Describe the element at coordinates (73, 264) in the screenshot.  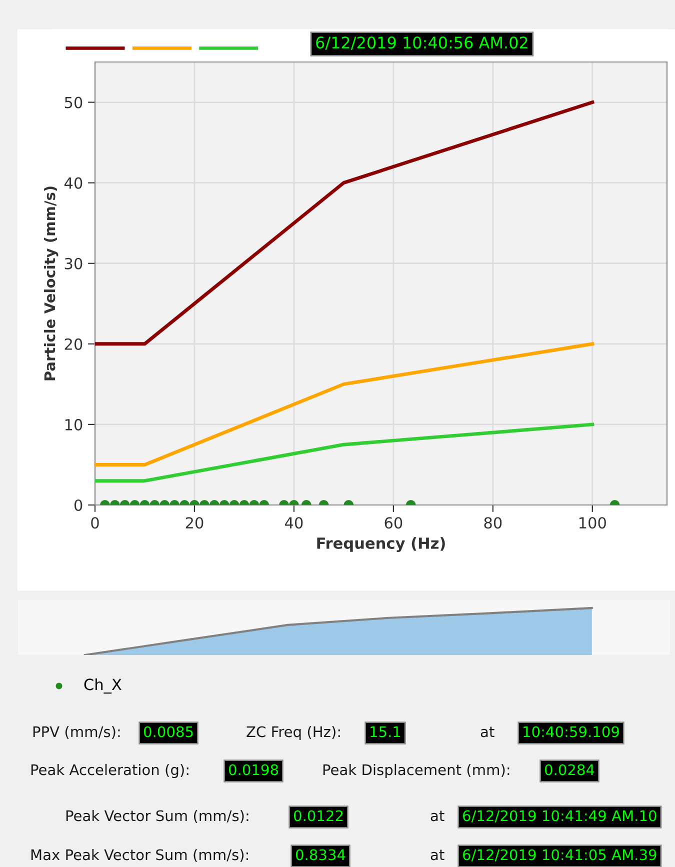
I see `y-tick-label: 30` at that location.